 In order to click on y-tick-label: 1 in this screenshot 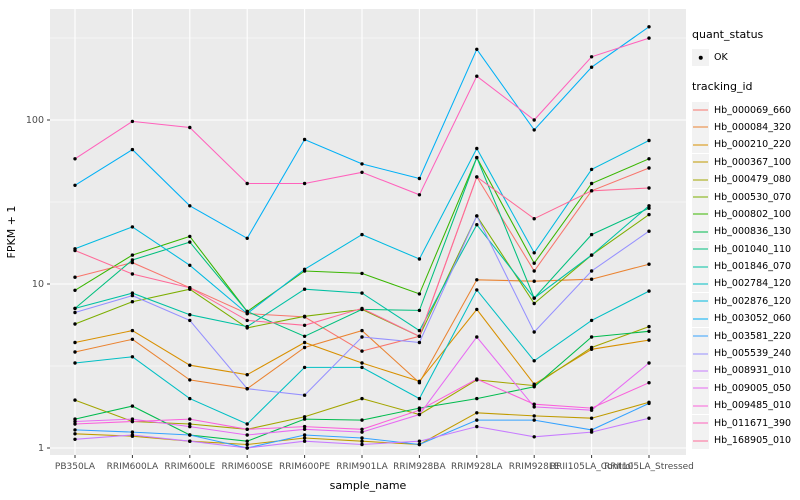, I will do `click(41, 448)`.